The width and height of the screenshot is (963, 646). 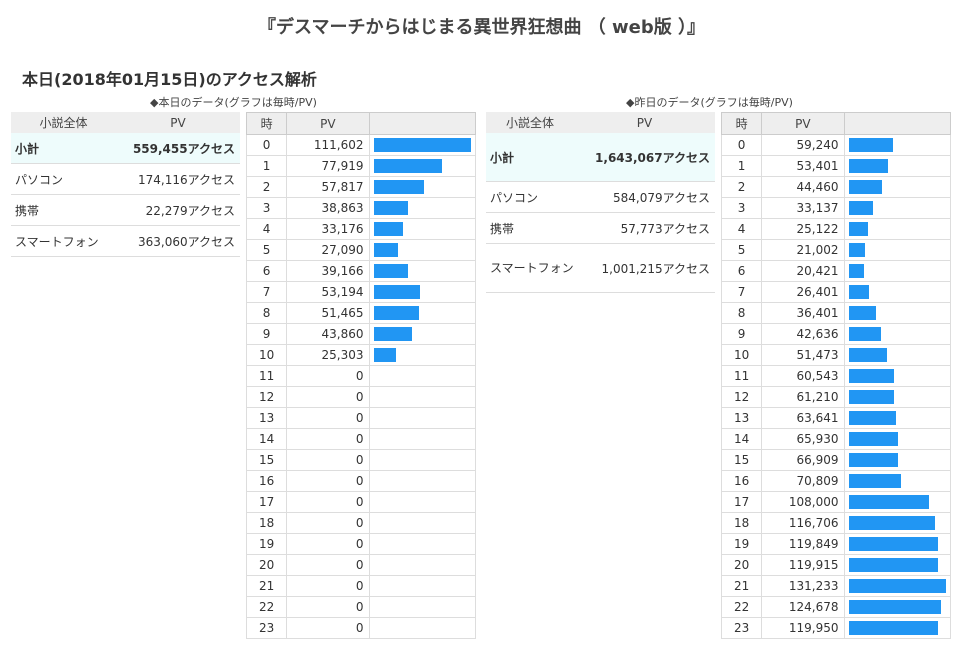 I want to click on hour-cell: 20, so click(x=266, y=565).